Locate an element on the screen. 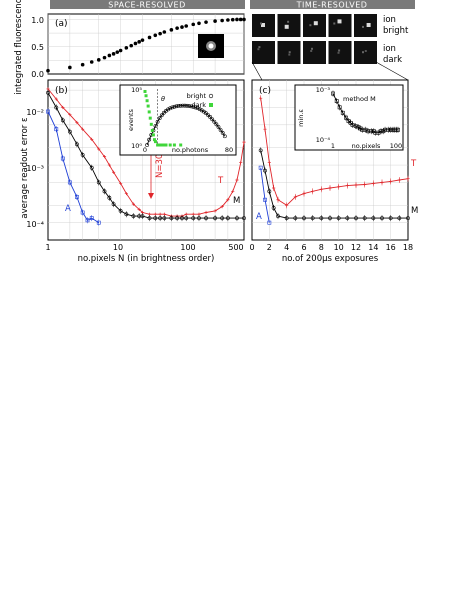 The image size is (469, 607). header-bar-right is located at coordinates (332, 4).